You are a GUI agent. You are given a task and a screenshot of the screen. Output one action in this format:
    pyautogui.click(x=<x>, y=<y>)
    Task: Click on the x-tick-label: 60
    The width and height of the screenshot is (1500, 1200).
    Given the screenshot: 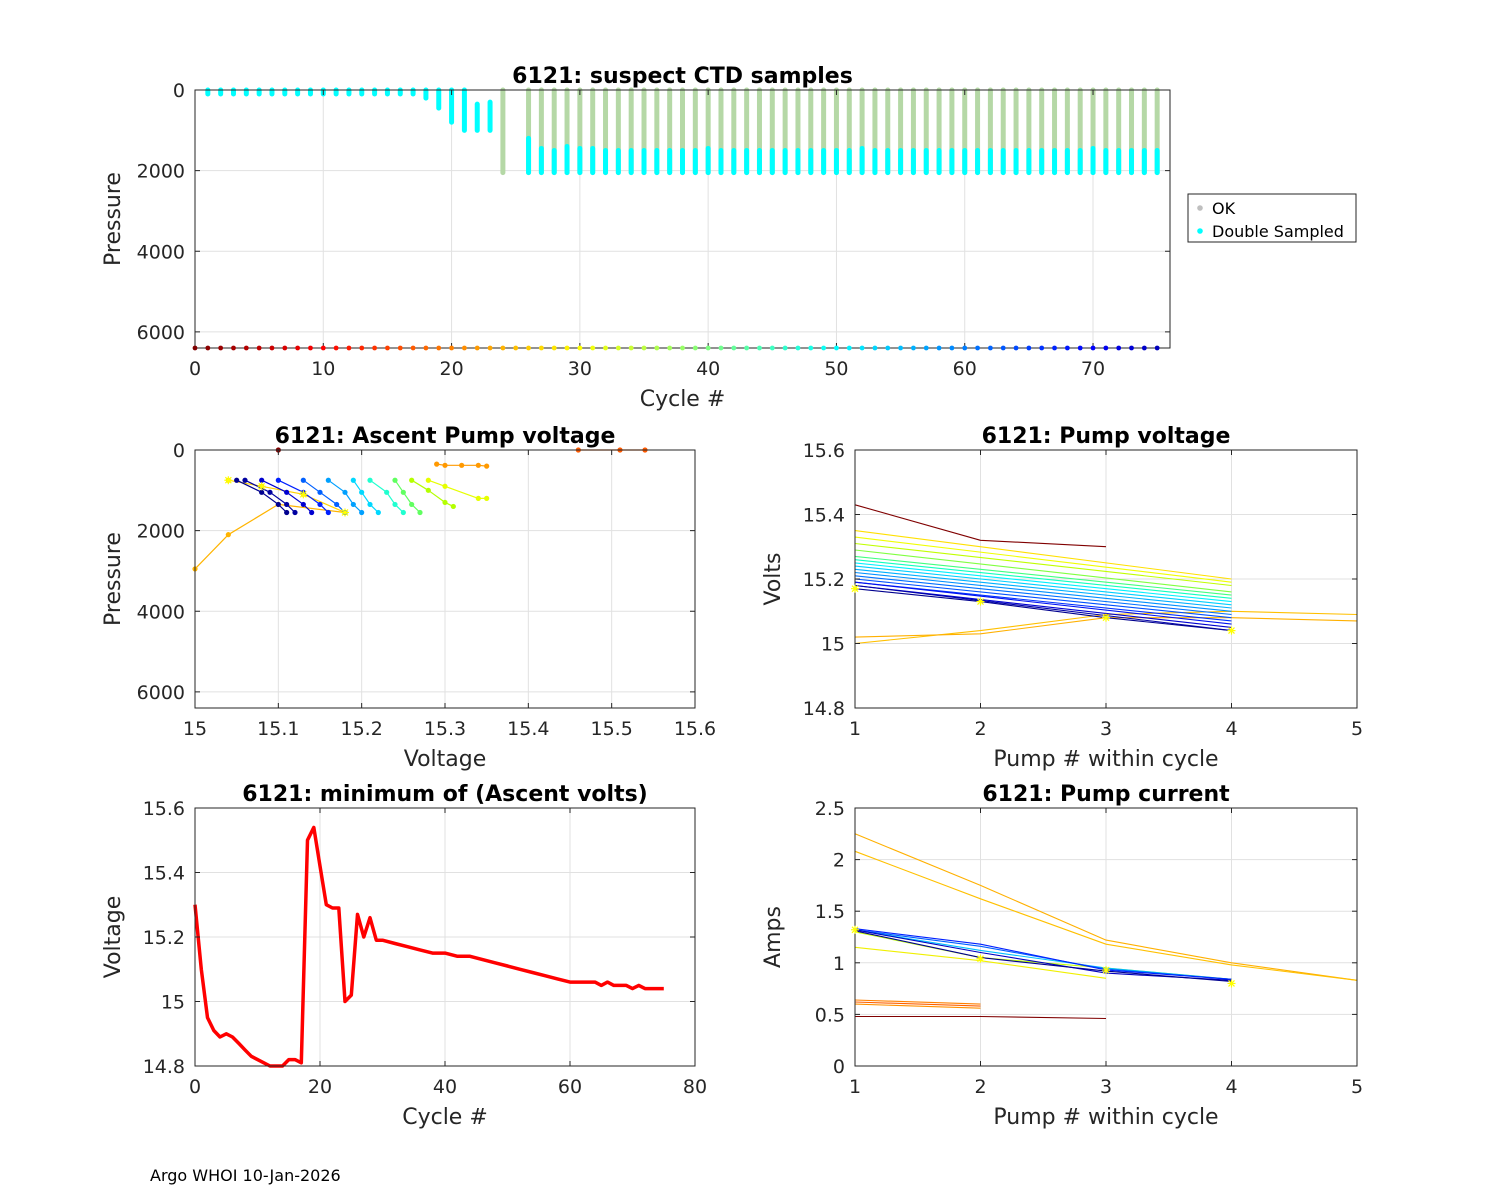 What is the action you would take?
    pyautogui.click(x=965, y=369)
    